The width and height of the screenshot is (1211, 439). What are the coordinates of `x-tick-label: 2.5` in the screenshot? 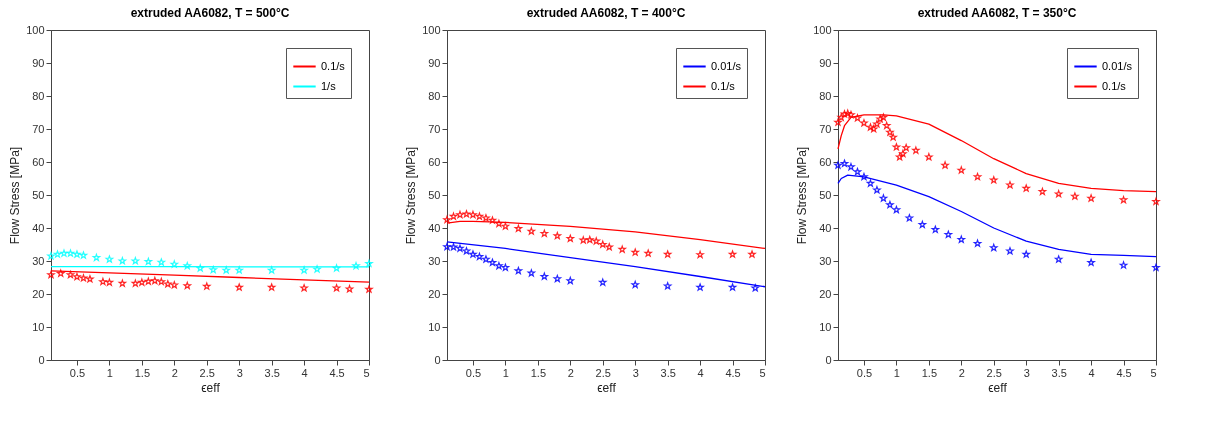 It's located at (207, 372).